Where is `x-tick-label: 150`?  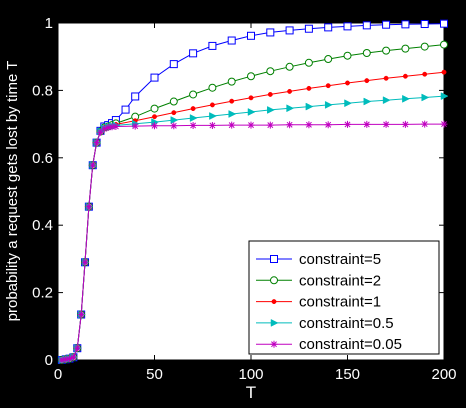 x-tick-label: 150 is located at coordinates (347, 374).